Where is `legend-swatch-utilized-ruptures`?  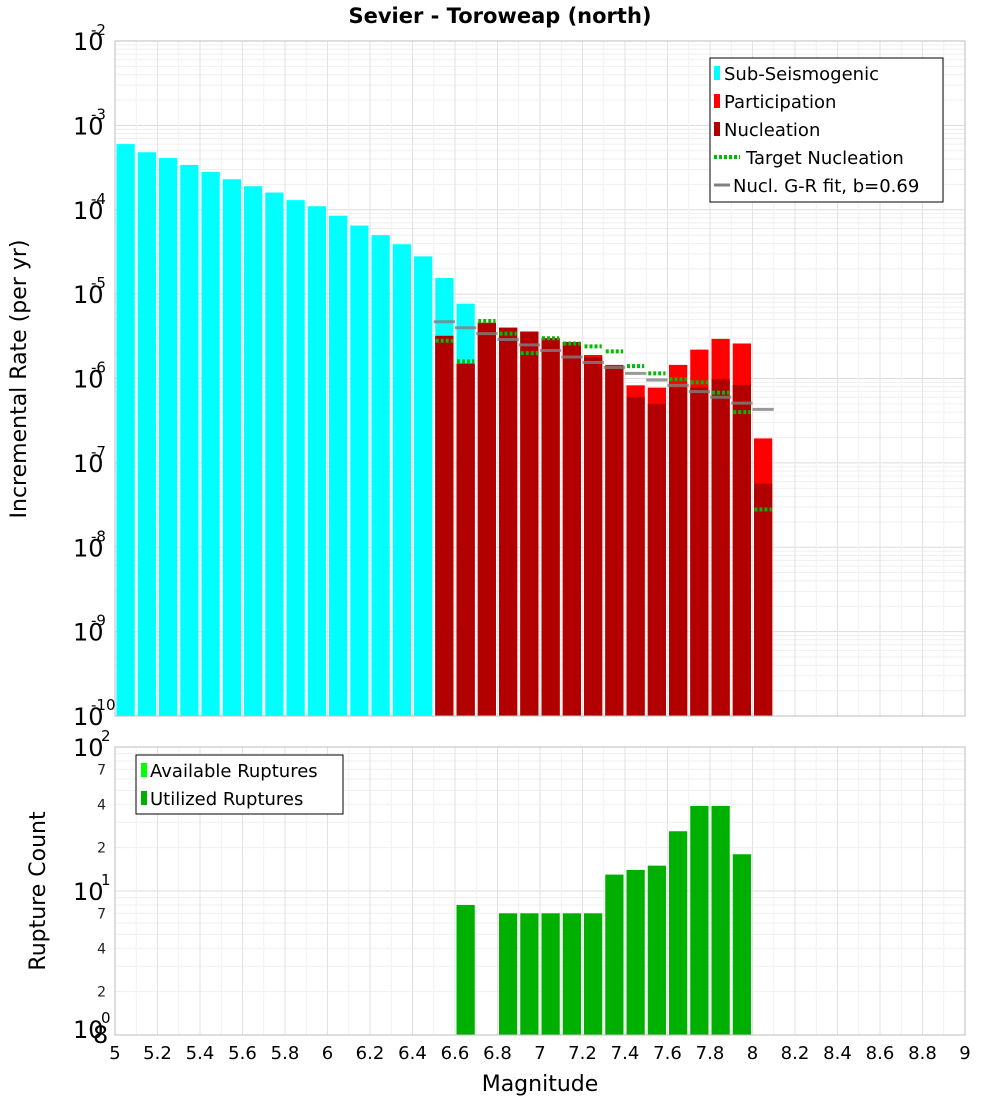 legend-swatch-utilized-ruptures is located at coordinates (144, 798).